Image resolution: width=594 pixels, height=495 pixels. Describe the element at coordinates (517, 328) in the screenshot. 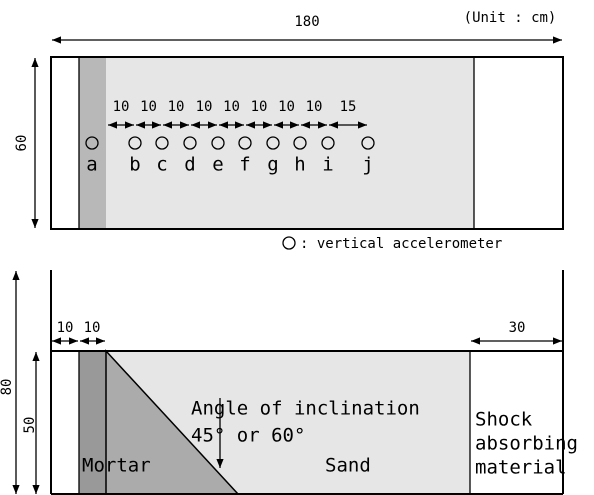

I see `absorber-width-label: 30` at that location.